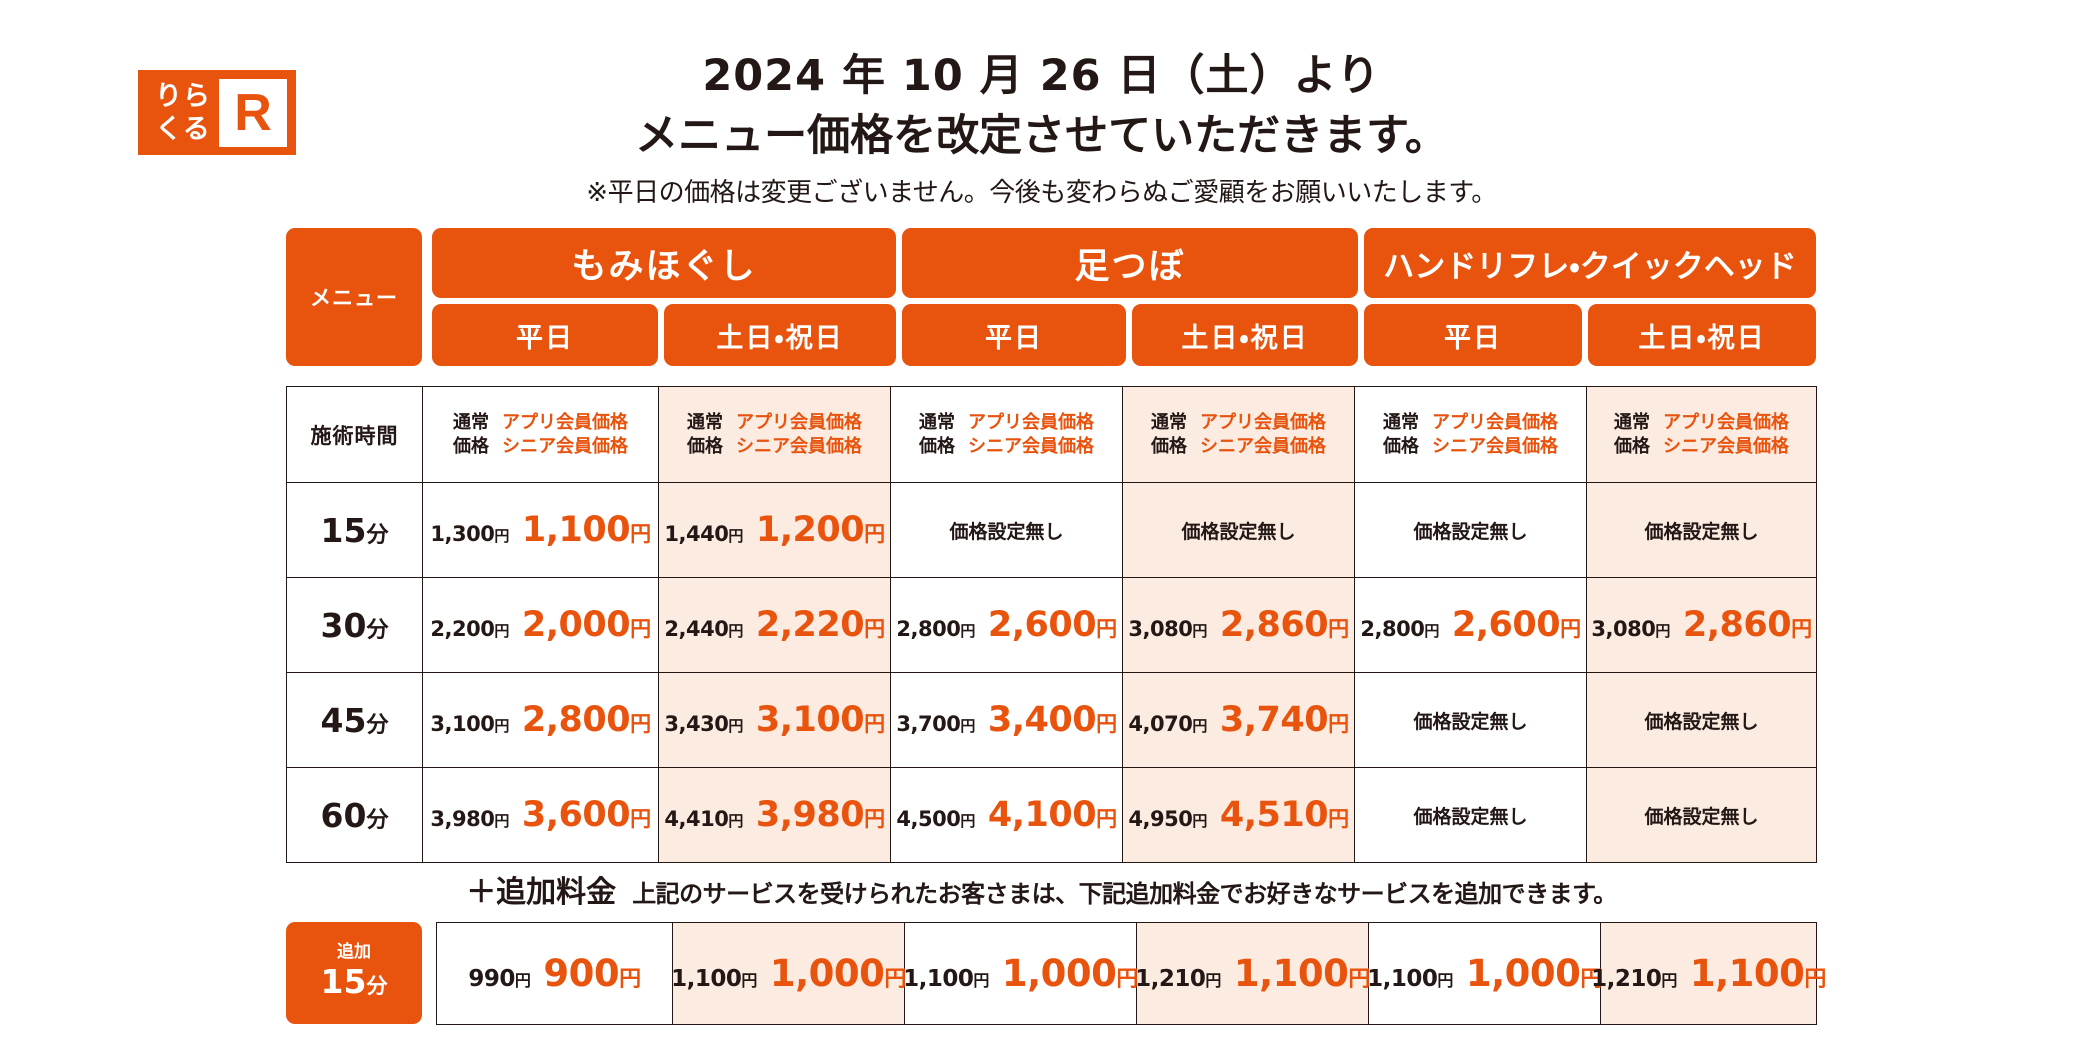  Describe the element at coordinates (820, 625) in the screenshot. I see `member-price: 2,220円` at that location.